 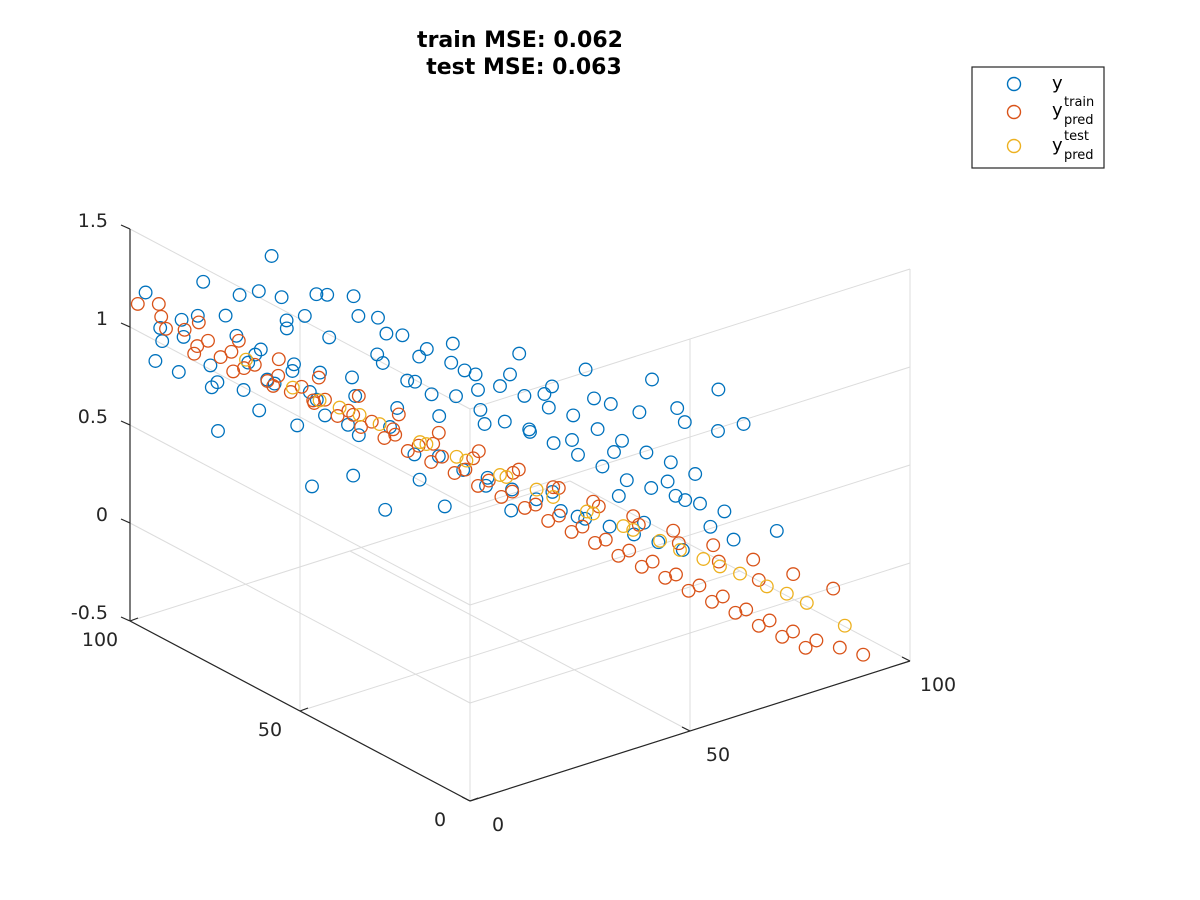 What do you see at coordinates (125, 521) in the screenshot?
I see `z-tick-mark` at bounding box center [125, 521].